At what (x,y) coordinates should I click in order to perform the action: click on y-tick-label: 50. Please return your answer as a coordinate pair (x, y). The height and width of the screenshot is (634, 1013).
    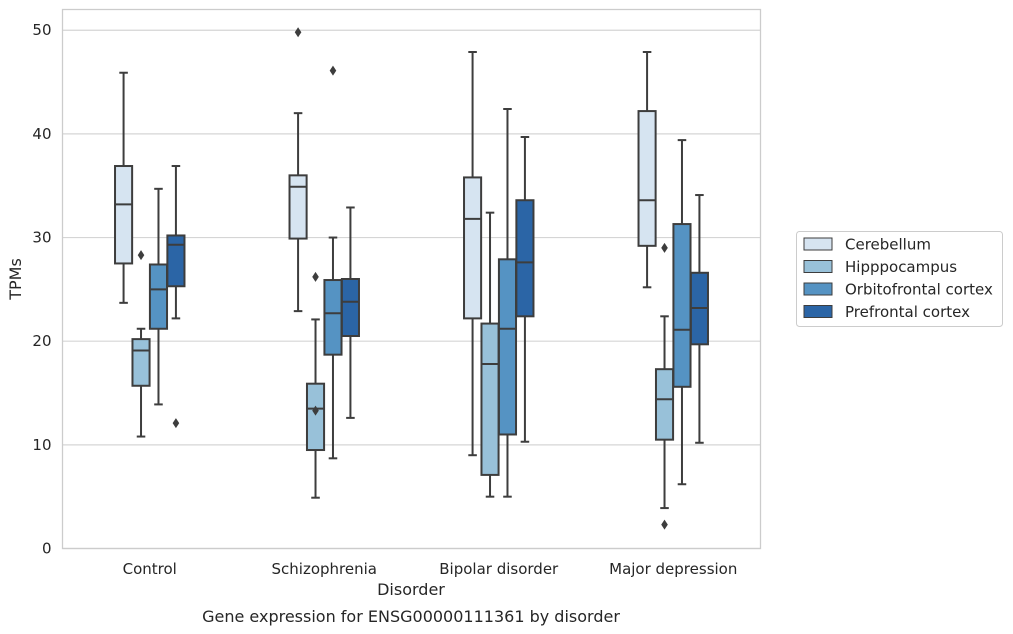
    Looking at the image, I should click on (41, 30).